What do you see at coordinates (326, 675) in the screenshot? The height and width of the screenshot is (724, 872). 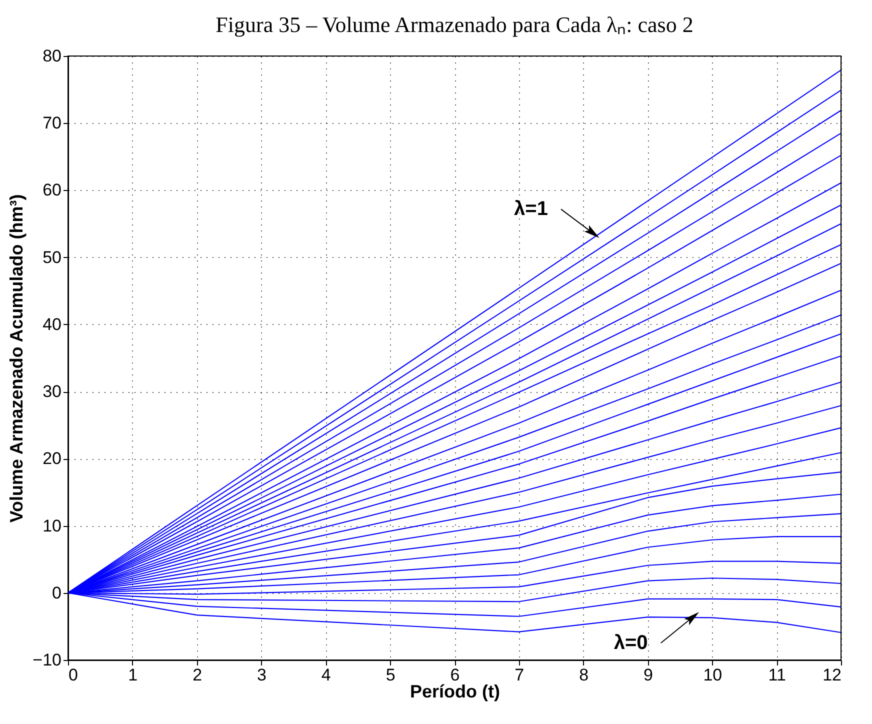 I see `x-tick-label: 4` at bounding box center [326, 675].